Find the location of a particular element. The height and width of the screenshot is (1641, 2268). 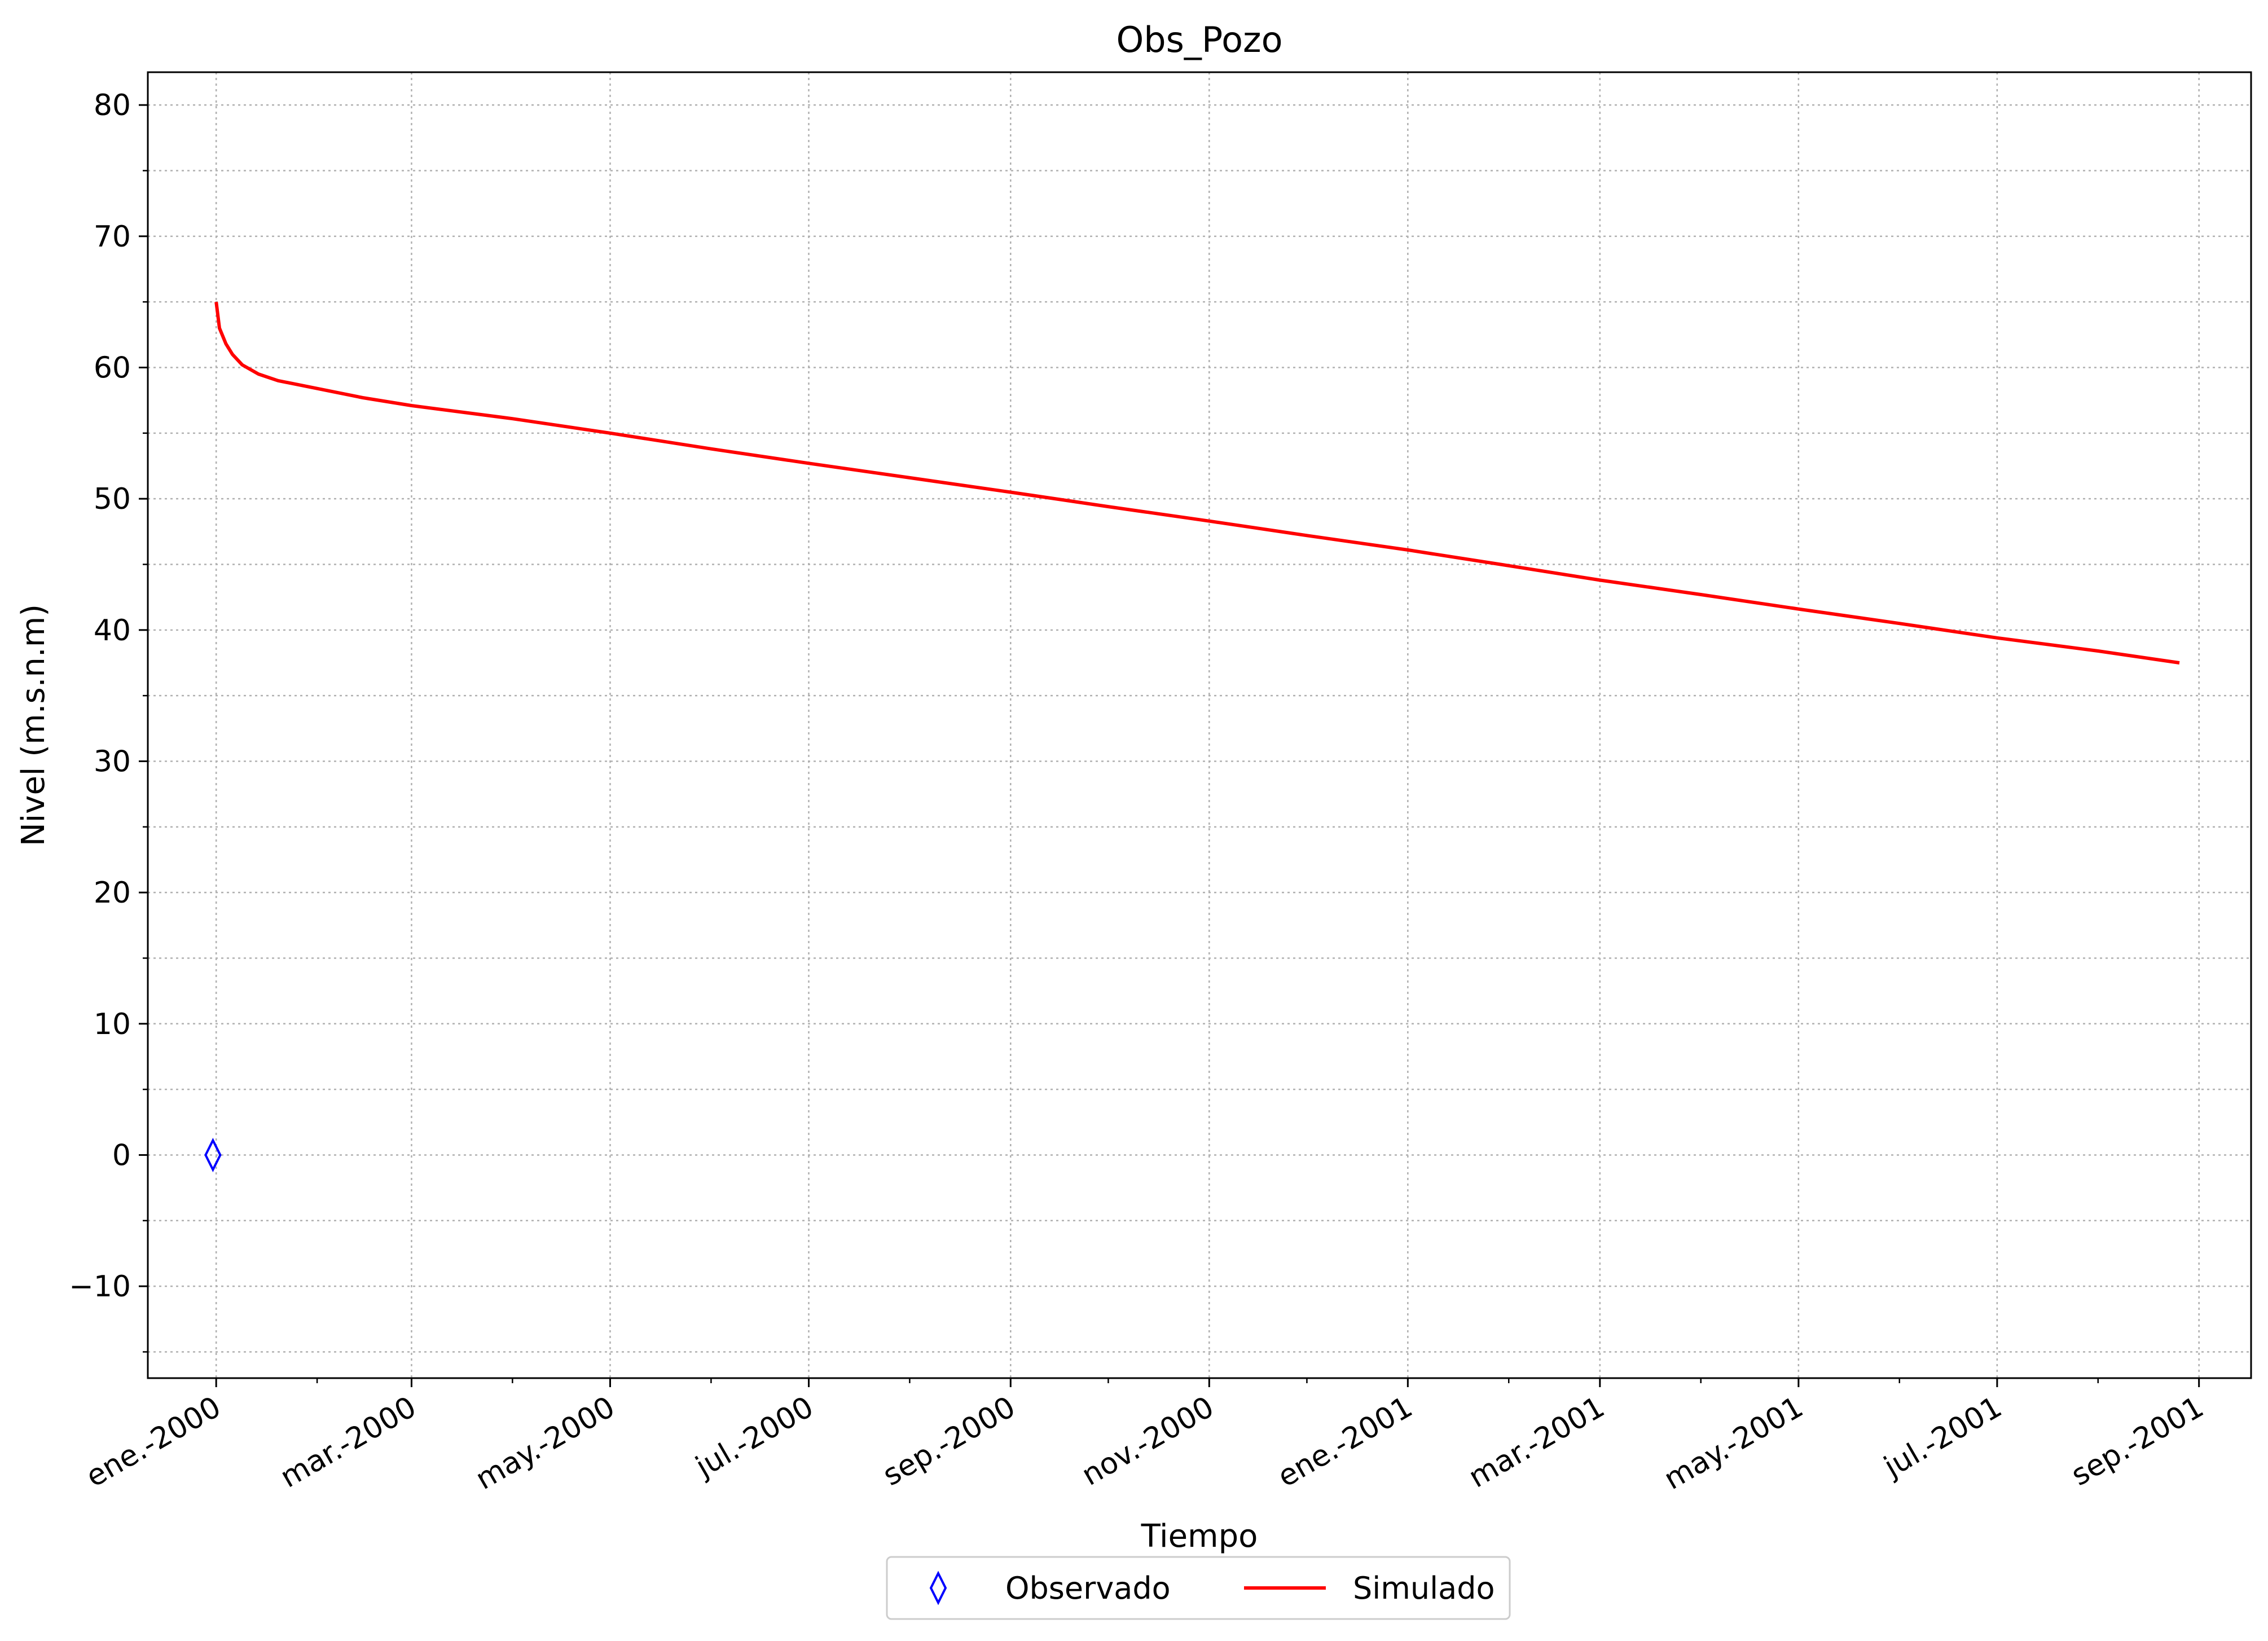

y-tick-label: 30 is located at coordinates (113, 761).